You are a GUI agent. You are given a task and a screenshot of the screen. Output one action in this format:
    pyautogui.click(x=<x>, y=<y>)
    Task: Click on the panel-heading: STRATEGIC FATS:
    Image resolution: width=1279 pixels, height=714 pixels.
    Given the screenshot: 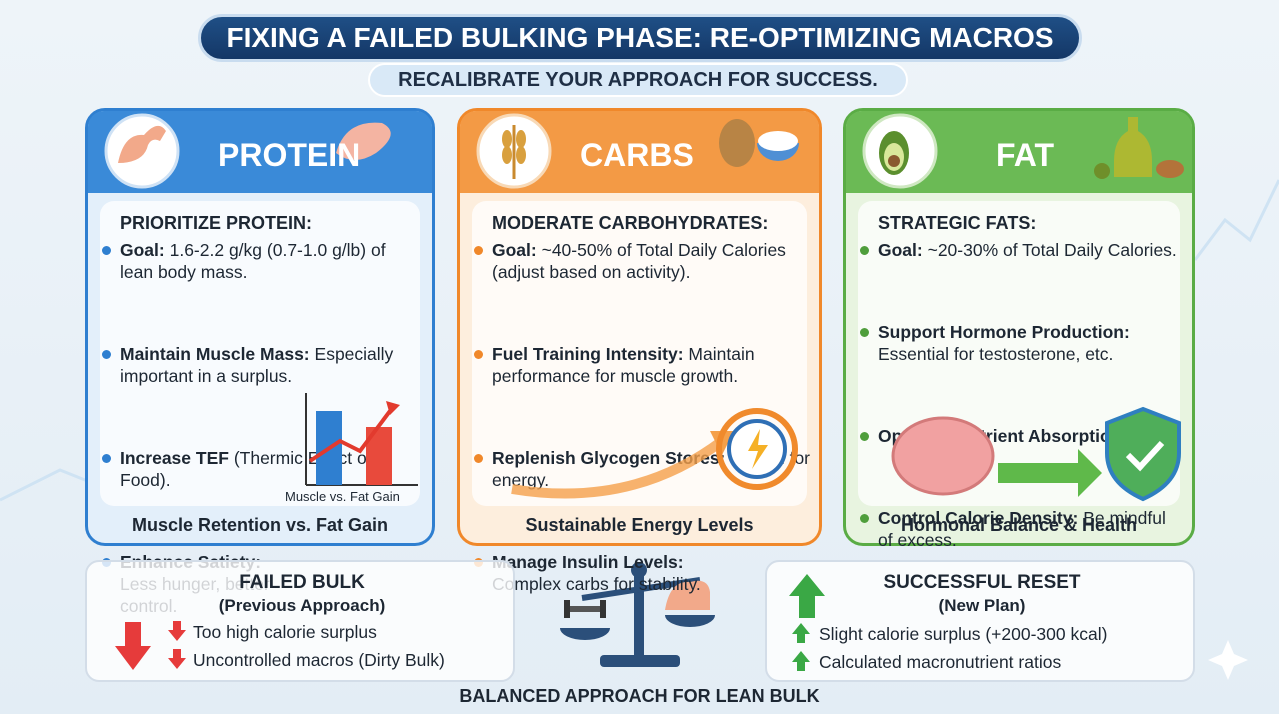 What is the action you would take?
    pyautogui.click(x=957, y=223)
    